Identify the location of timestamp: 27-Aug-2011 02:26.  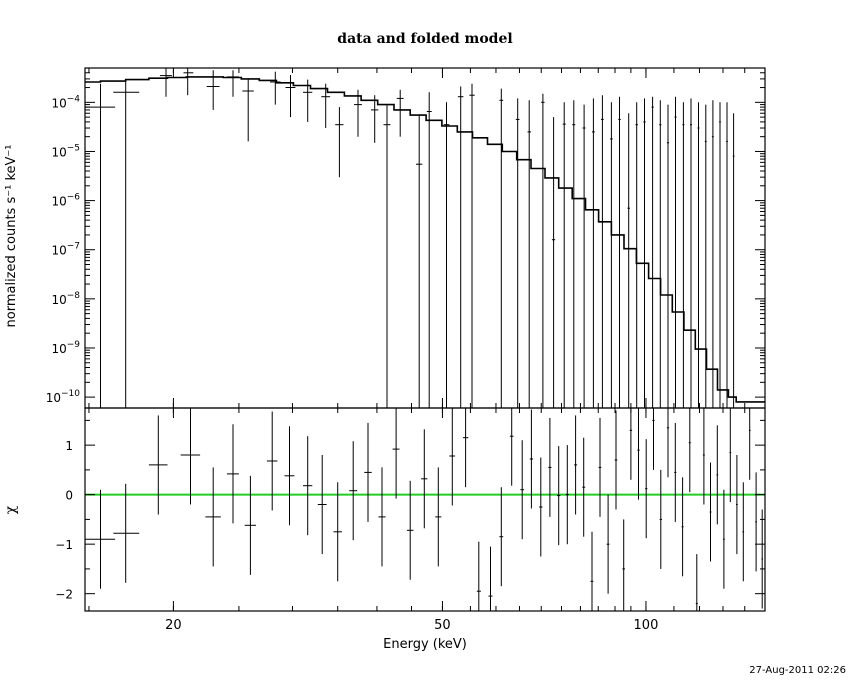
(797, 670).